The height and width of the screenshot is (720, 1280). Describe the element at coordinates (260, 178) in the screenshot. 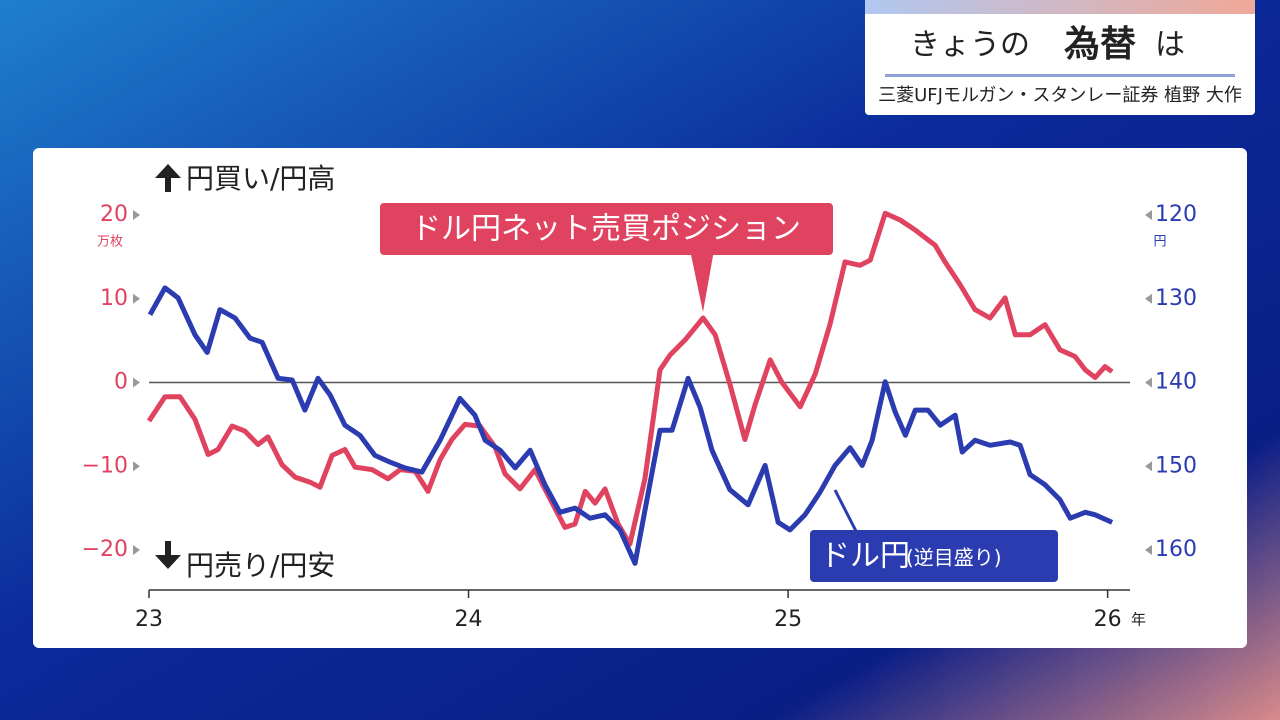

I see `annotation-top: 円買い/円高` at that location.